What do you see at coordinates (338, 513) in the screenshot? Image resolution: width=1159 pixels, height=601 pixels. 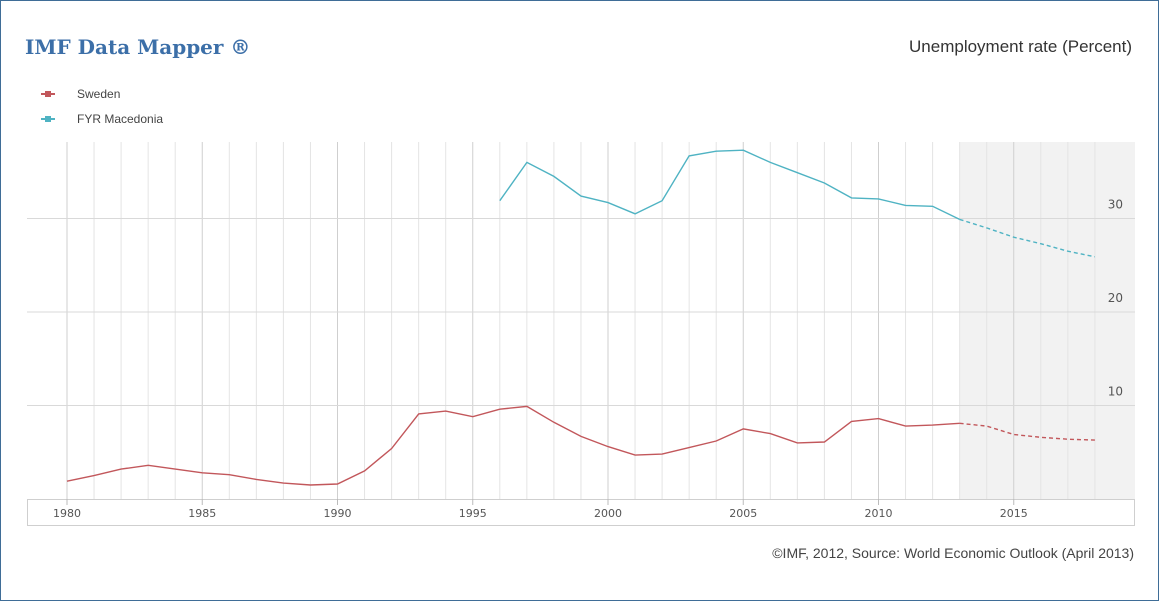 I see `x-tick-label: 1990` at bounding box center [338, 513].